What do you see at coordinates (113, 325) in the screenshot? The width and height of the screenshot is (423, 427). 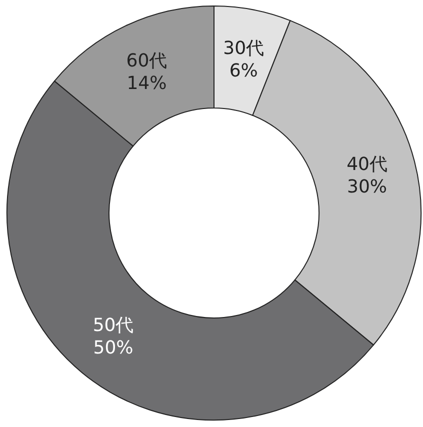 I see `slice-label: 50代` at bounding box center [113, 325].